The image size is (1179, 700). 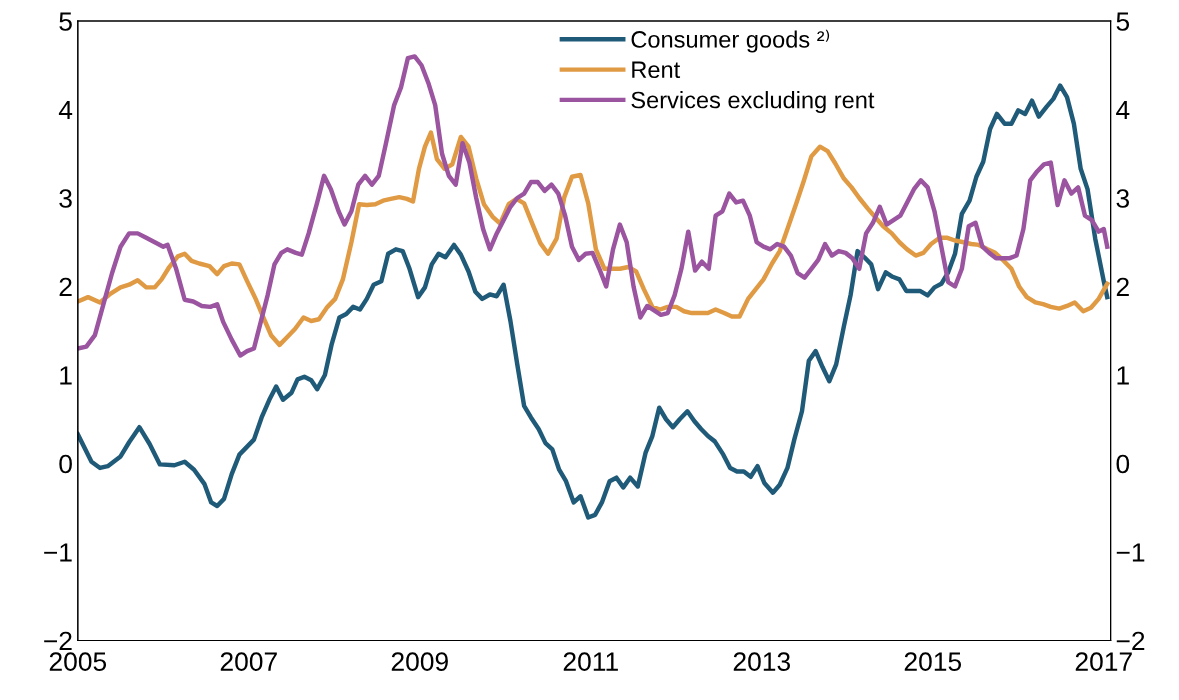 What do you see at coordinates (248, 661) in the screenshot?
I see `x-tick-label: 2007` at bounding box center [248, 661].